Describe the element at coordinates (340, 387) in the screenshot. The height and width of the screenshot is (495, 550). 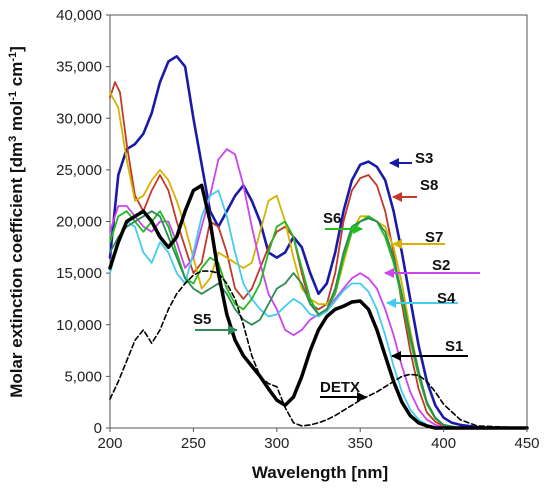
I see `series-label-detx: DETX` at that location.